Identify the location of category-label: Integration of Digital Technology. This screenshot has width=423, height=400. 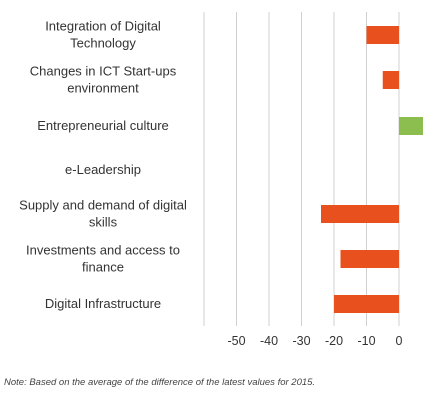
(103, 35).